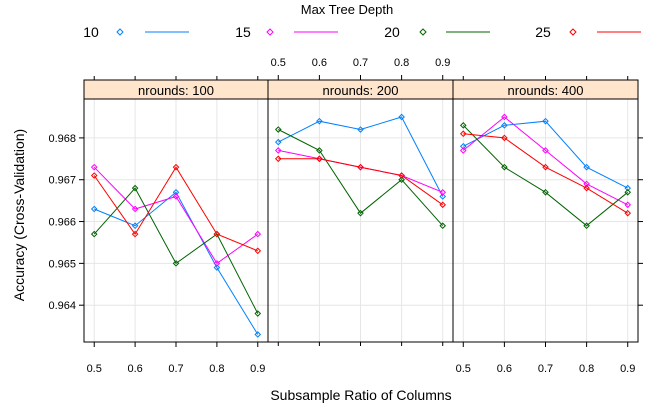  Describe the element at coordinates (243, 32) in the screenshot. I see `legend-label: 15` at that location.